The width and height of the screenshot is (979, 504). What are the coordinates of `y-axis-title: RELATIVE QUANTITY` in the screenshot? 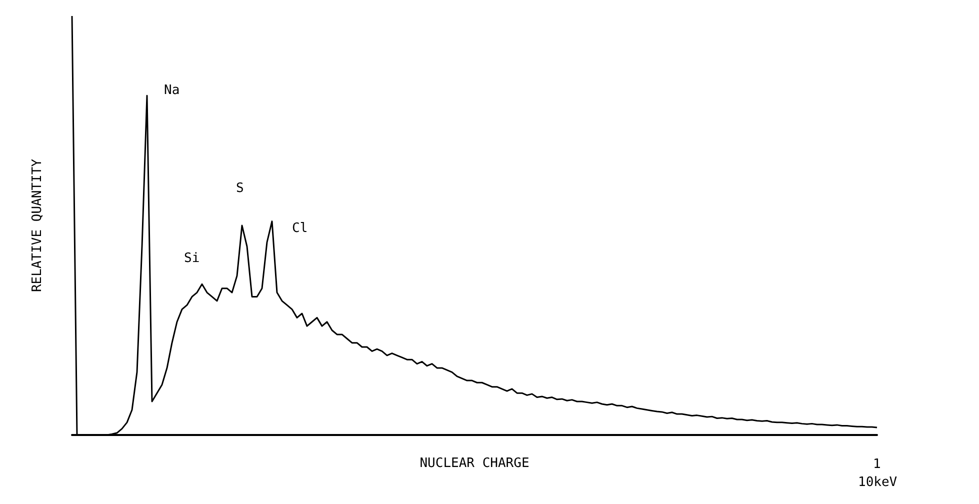 It's located at (37, 225).